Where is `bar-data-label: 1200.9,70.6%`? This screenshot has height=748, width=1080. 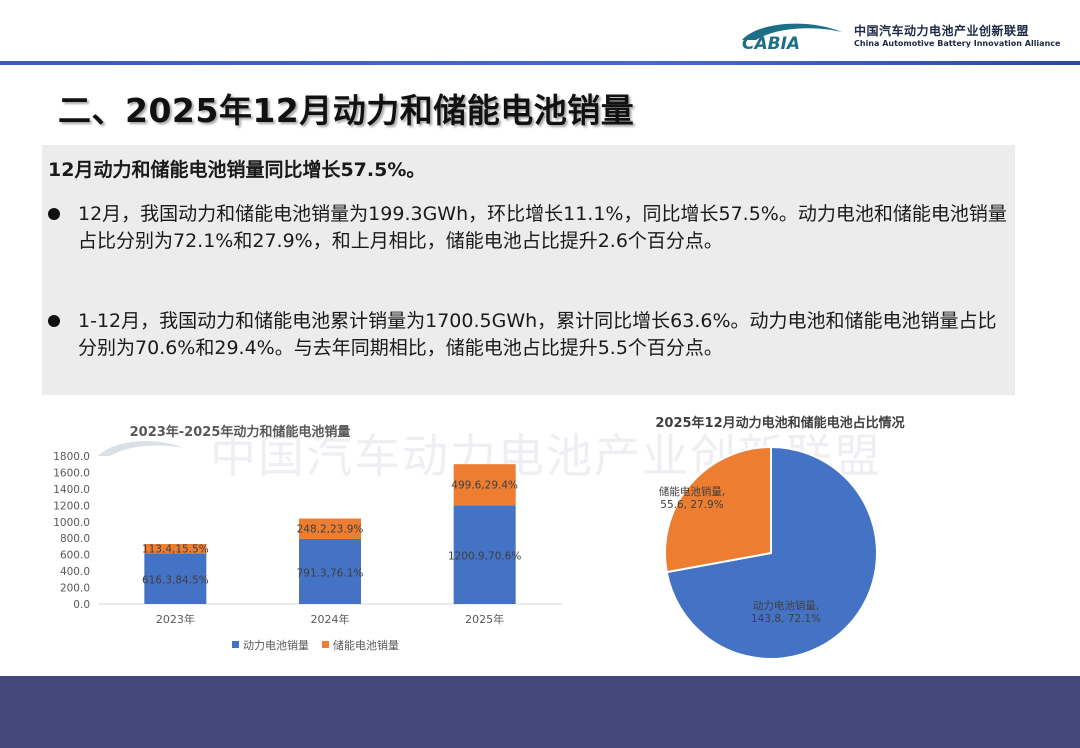 bar-data-label: 1200.9,70.6% is located at coordinates (484, 557).